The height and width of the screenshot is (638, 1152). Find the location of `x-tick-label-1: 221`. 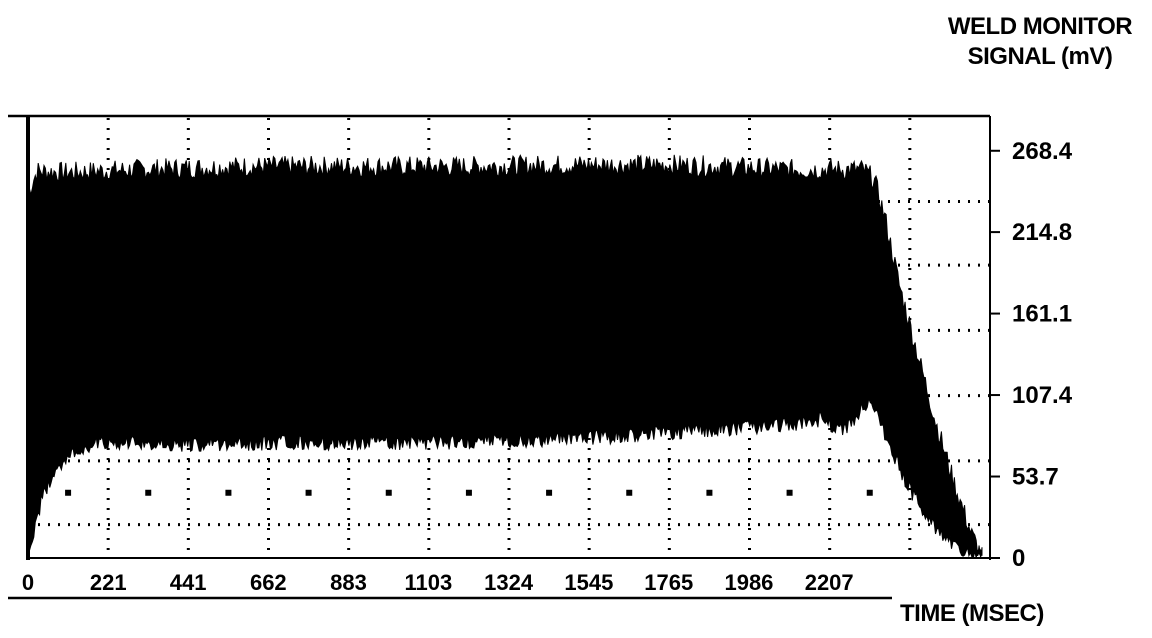

x-tick-label-1: 221 is located at coordinates (108, 582).